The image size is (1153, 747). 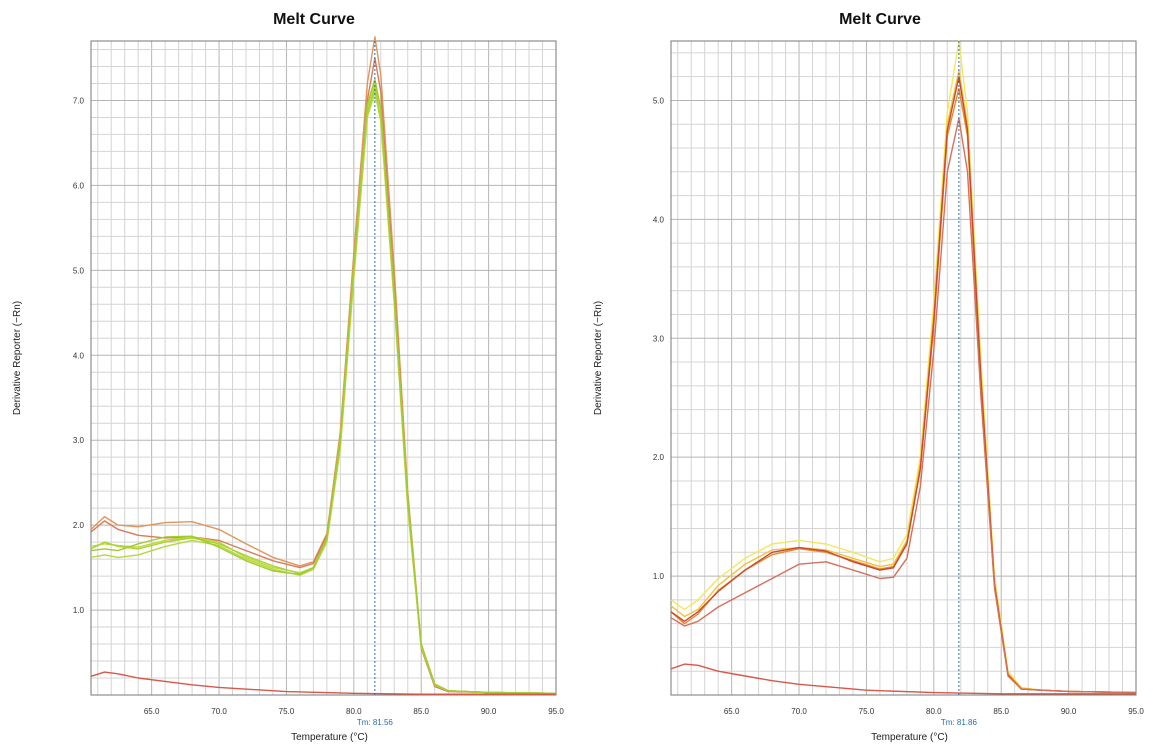 I want to click on tm-label: Tm: 81.86, so click(x=959, y=722).